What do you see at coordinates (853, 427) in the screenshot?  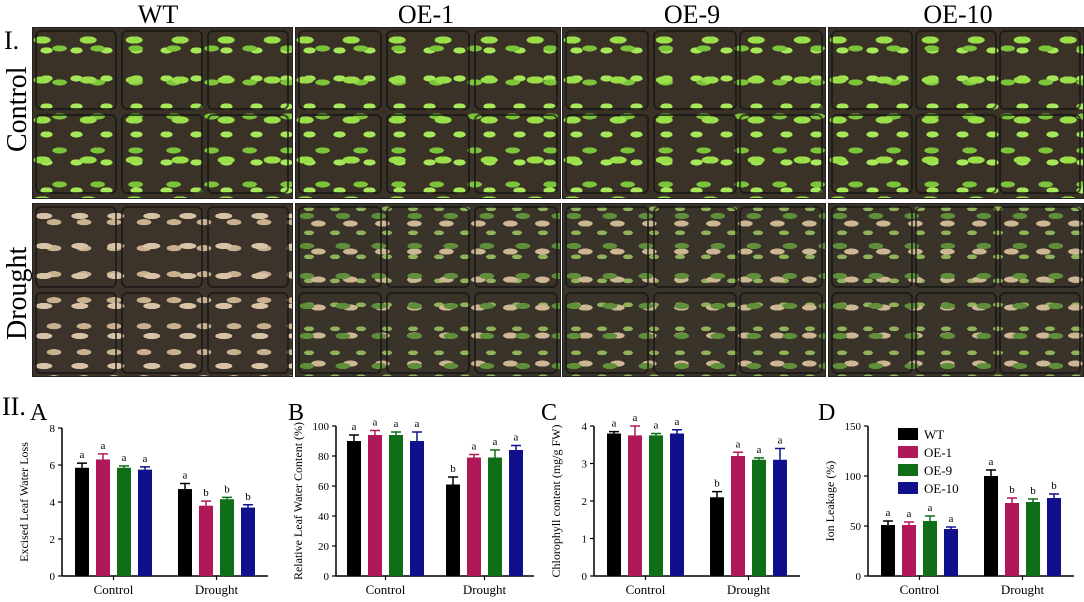 I see `y-tick-label: 150` at bounding box center [853, 427].